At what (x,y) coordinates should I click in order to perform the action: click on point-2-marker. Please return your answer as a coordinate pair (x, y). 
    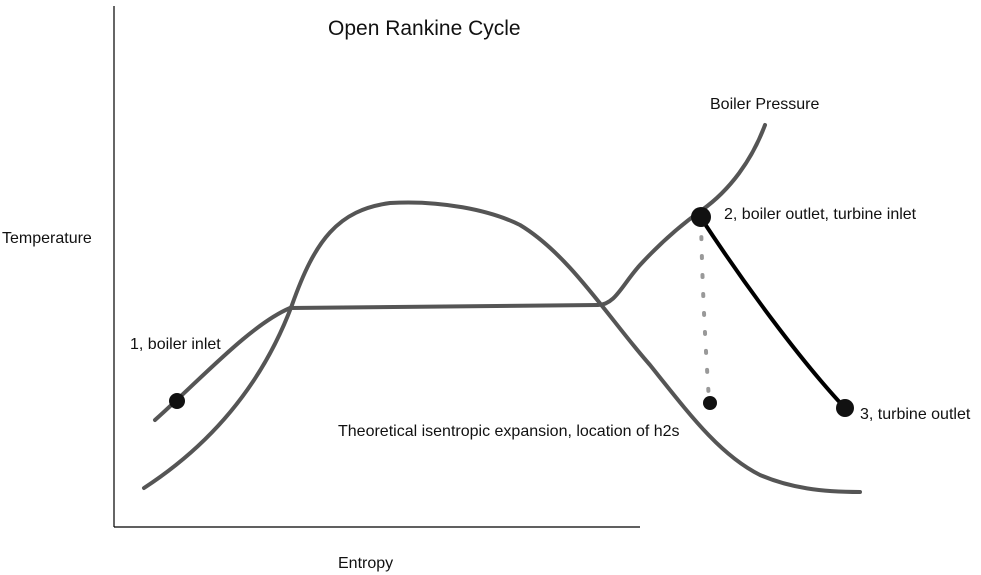
    Looking at the image, I should click on (701, 217).